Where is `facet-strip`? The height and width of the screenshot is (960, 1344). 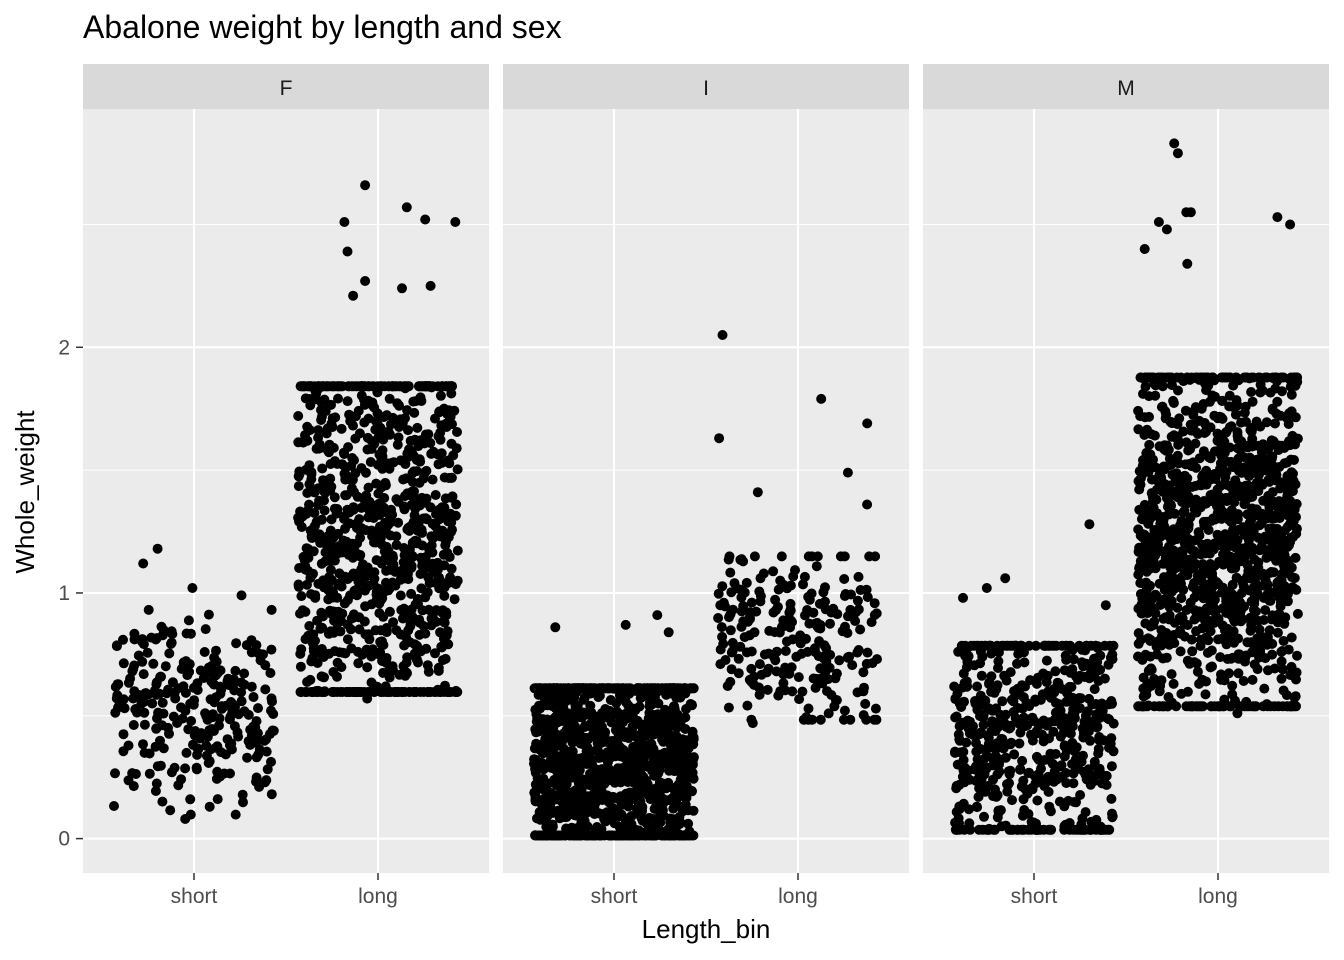 facet-strip is located at coordinates (286, 86).